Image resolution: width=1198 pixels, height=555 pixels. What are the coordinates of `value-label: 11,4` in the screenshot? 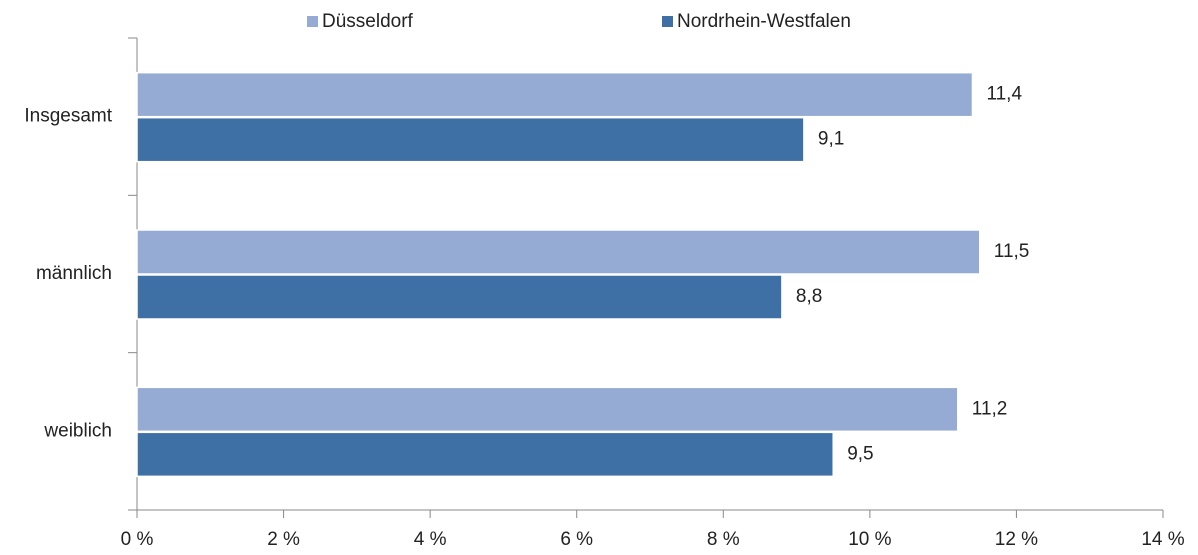 It's located at (1004, 94).